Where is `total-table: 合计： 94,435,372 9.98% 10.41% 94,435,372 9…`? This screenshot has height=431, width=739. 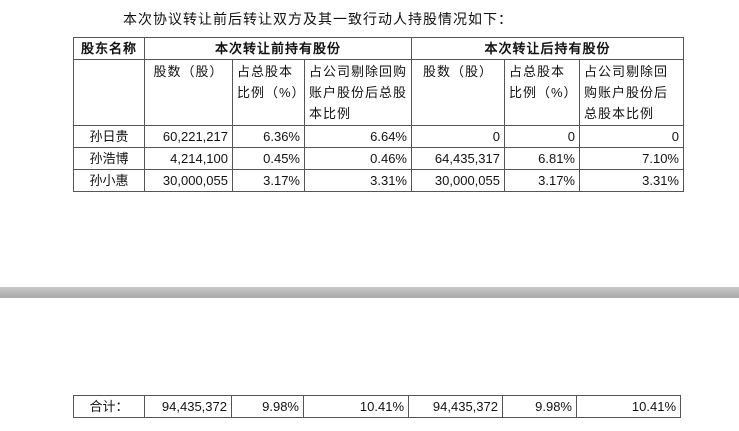
total-table: 合计： 94,435,372 9.98% 10.41% 94,435,372 9… is located at coordinates (377, 406).